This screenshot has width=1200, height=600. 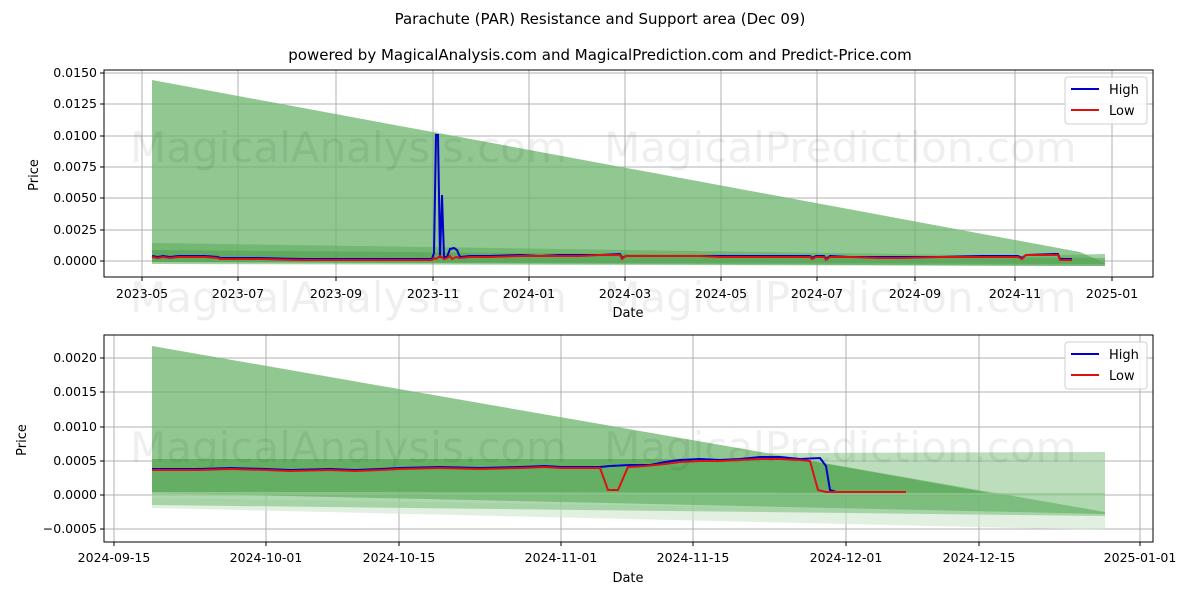 I want to click on top-low-line, so click(x=611, y=258).